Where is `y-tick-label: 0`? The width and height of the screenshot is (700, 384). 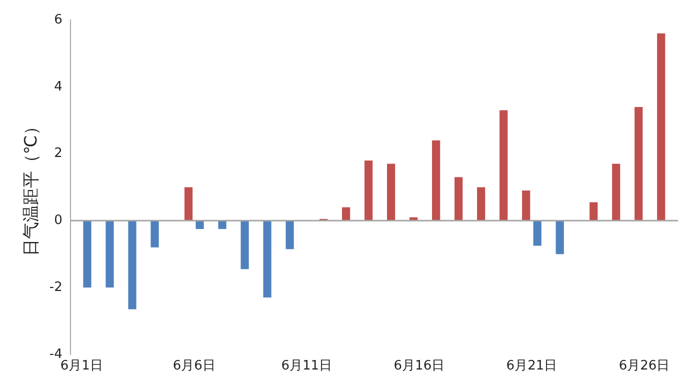
y-tick-label: 0 is located at coordinates (58, 220).